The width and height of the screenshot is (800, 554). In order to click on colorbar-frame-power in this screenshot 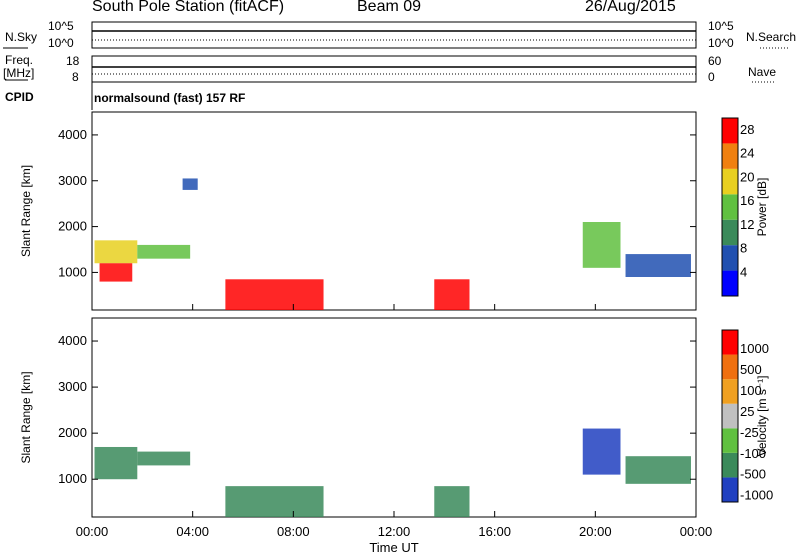, I will do `click(730, 207)`.